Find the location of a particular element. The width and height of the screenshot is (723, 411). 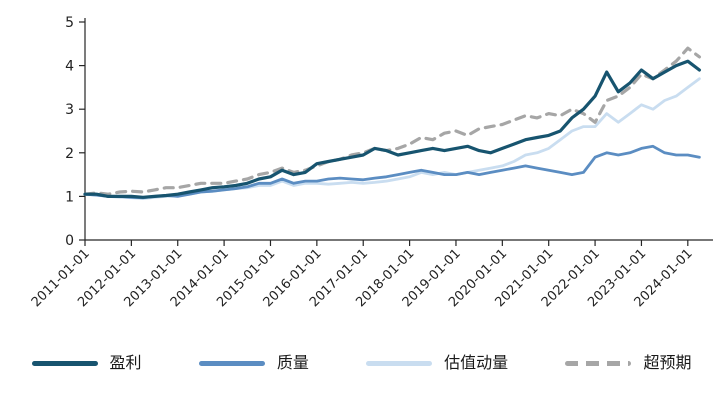

legend-item-profit: 盈利 is located at coordinates (86, 362).